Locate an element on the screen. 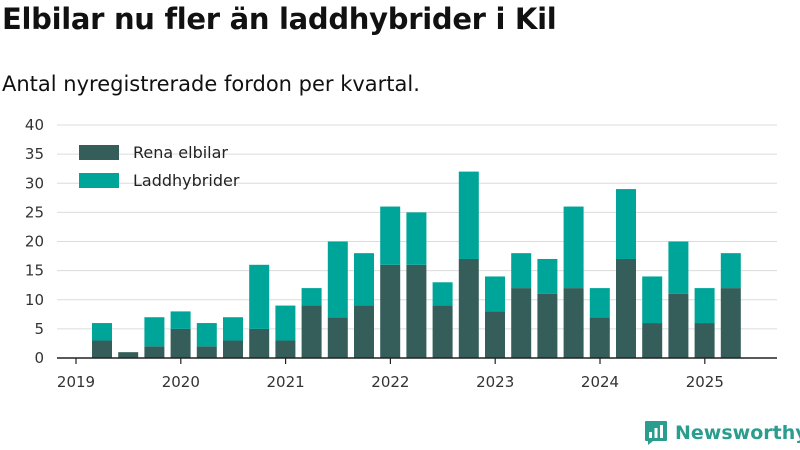  y-tick-label: 15 is located at coordinates (34, 271).